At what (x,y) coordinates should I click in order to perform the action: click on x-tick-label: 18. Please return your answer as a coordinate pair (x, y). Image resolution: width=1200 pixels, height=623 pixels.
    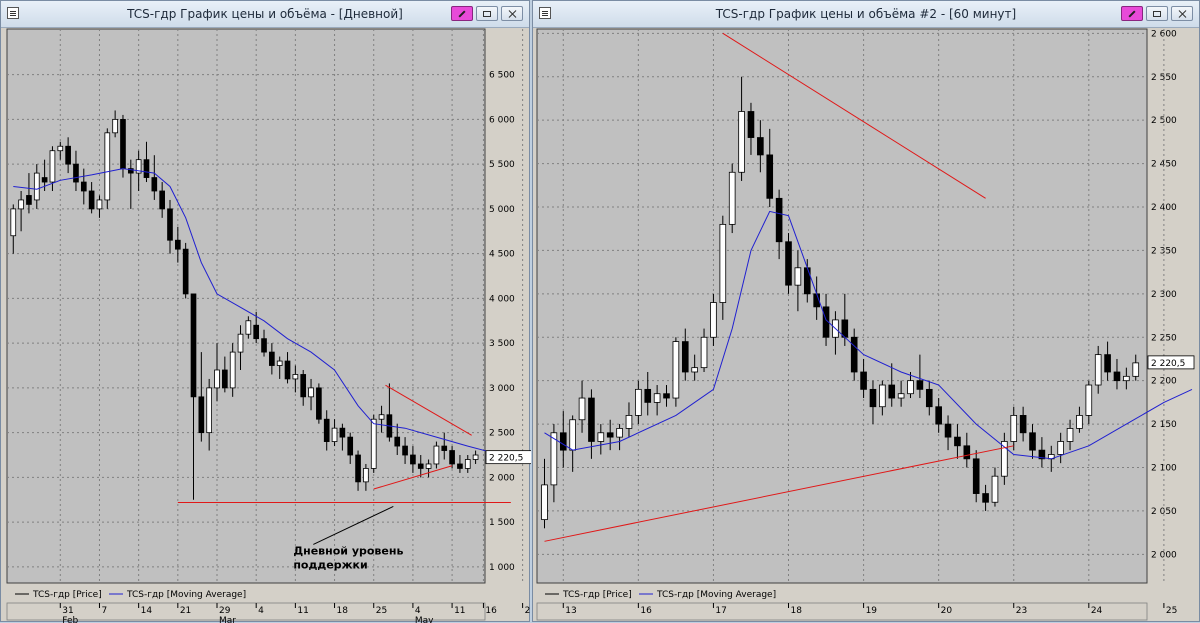
    Looking at the image, I should click on (797, 611).